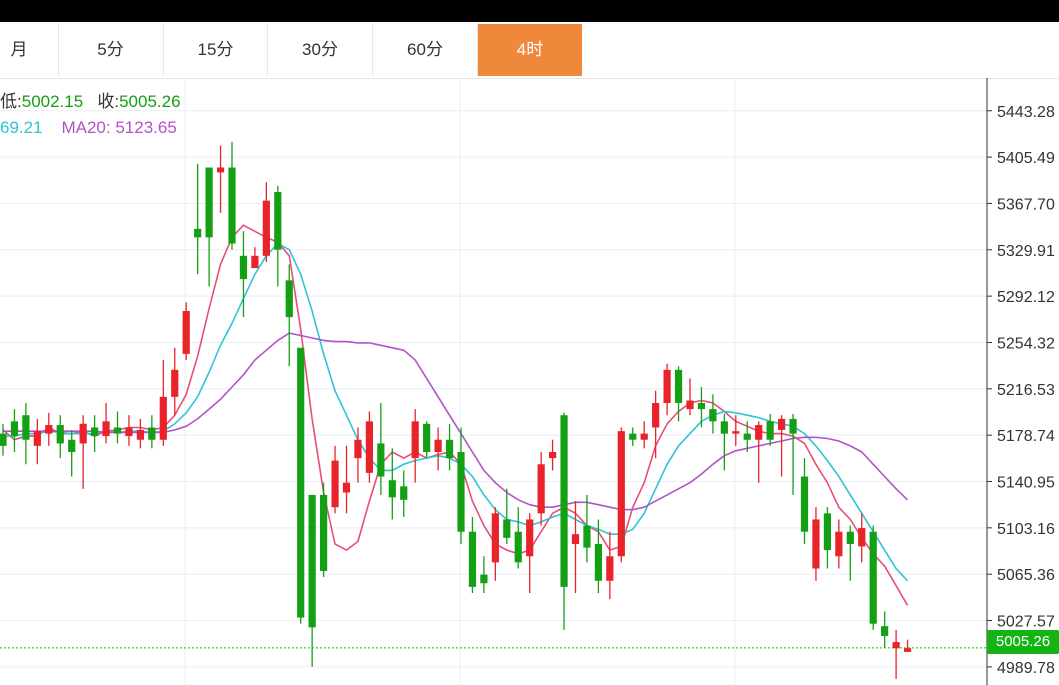 The image size is (1059, 685). I want to click on low-close-row: 低:5002.15 收:5005.26, so click(90, 102).